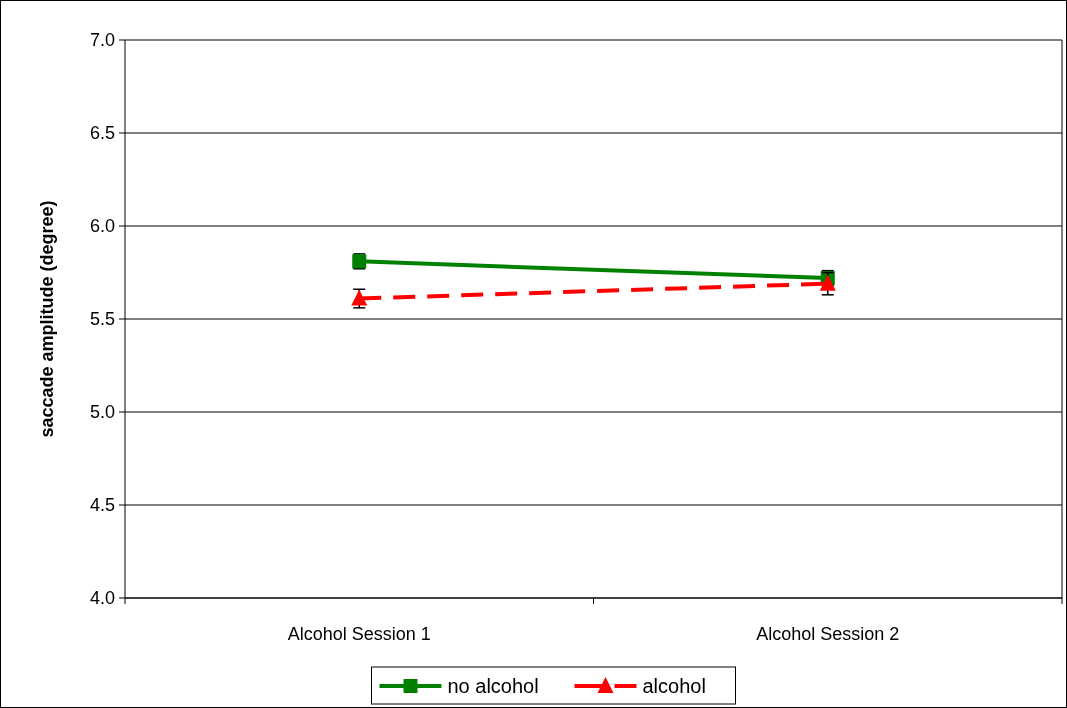 Image resolution: width=1067 pixels, height=708 pixels. Describe the element at coordinates (828, 634) in the screenshot. I see `x-tick-label: Alcohol Session 2` at that location.